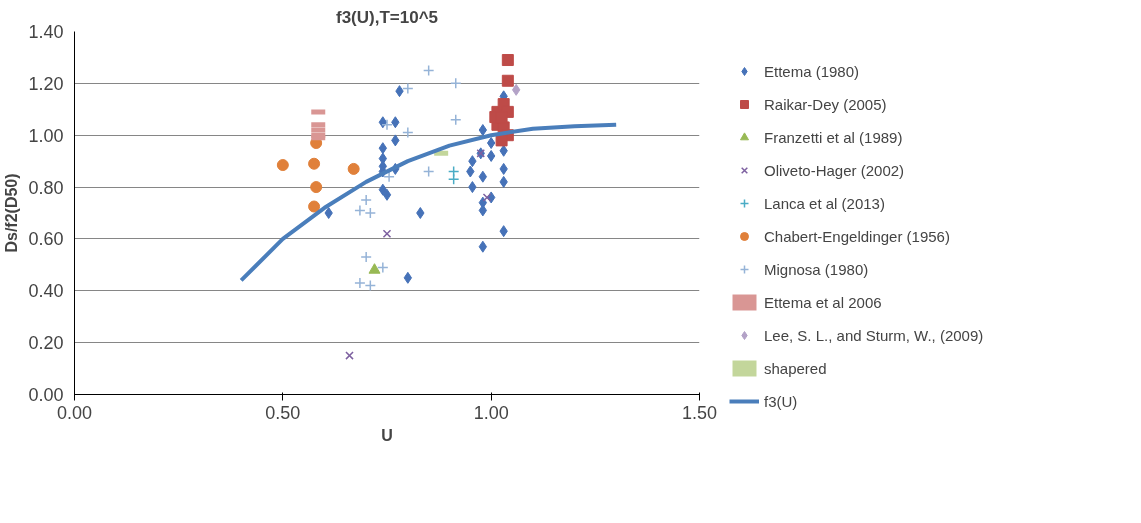 This screenshot has height=523, width=1141. I want to click on y-tick-label: 0.40, so click(46, 291).